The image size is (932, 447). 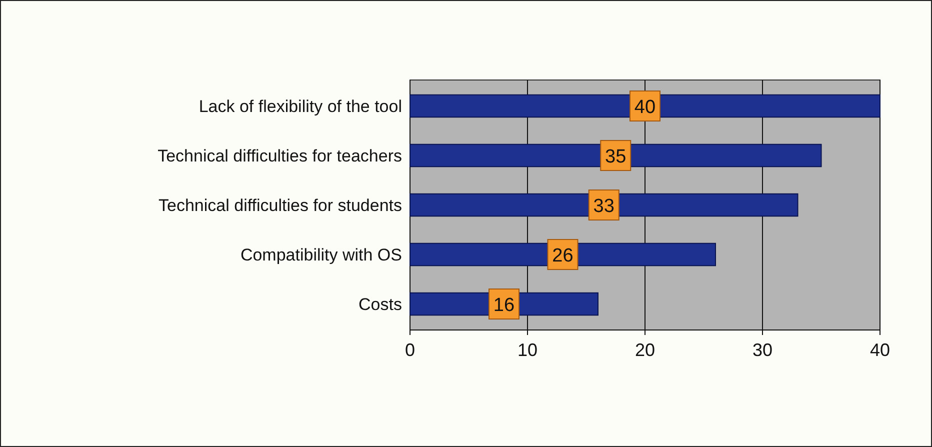 I want to click on data-label: 33, so click(x=603, y=206).